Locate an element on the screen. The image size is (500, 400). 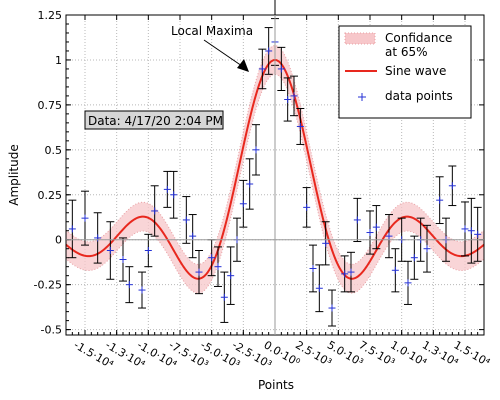
y-tick-label: 0.5 is located at coordinates (54, 150).